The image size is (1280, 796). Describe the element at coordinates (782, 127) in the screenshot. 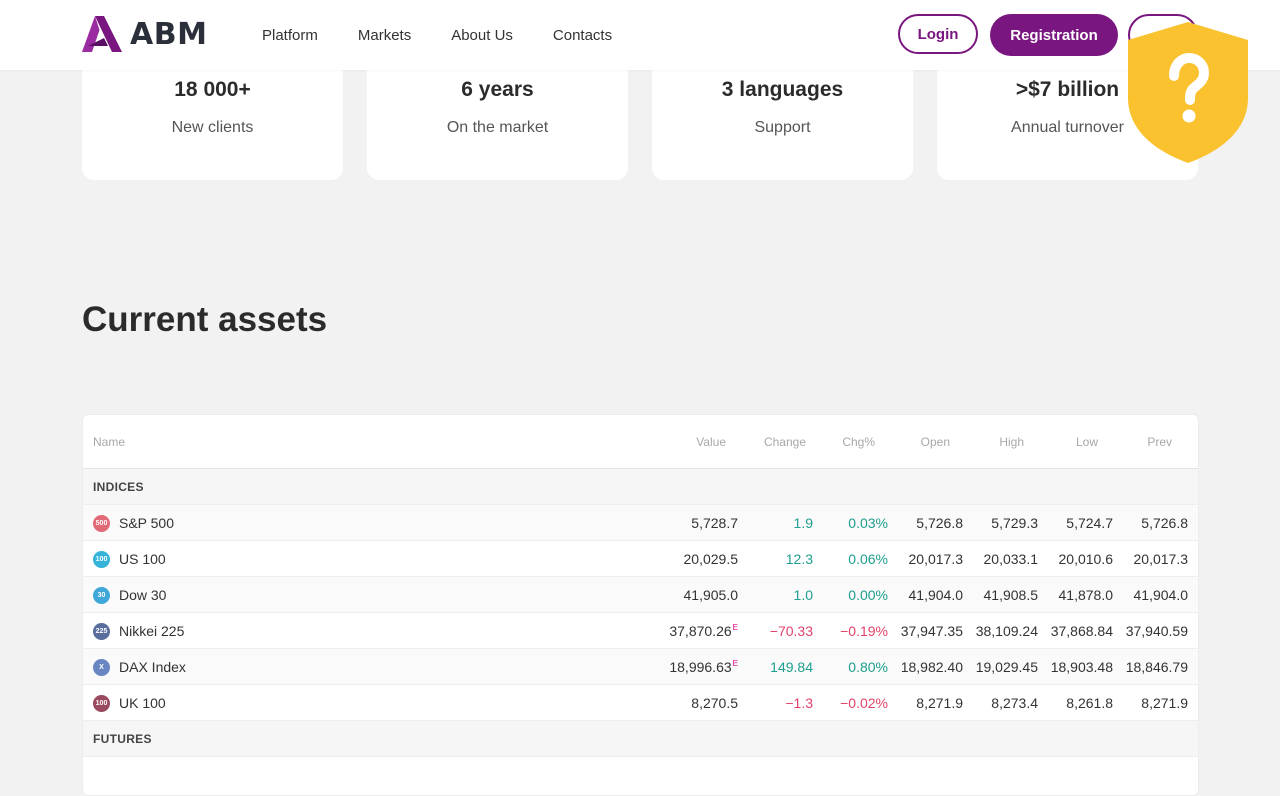

I see `stat-label: Support` at that location.